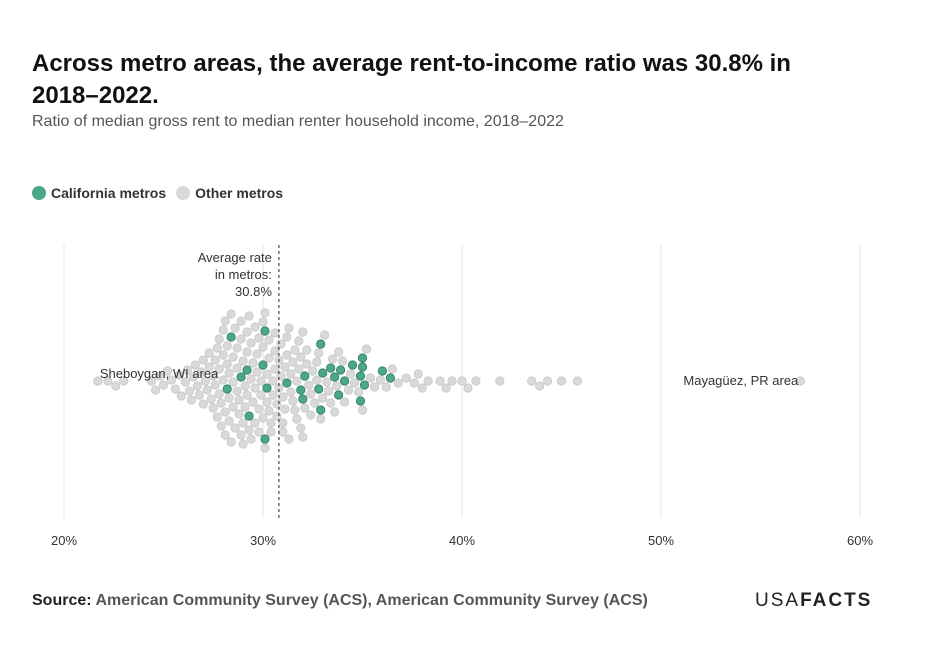  I want to click on x-tick-label: 20%, so click(64, 540).